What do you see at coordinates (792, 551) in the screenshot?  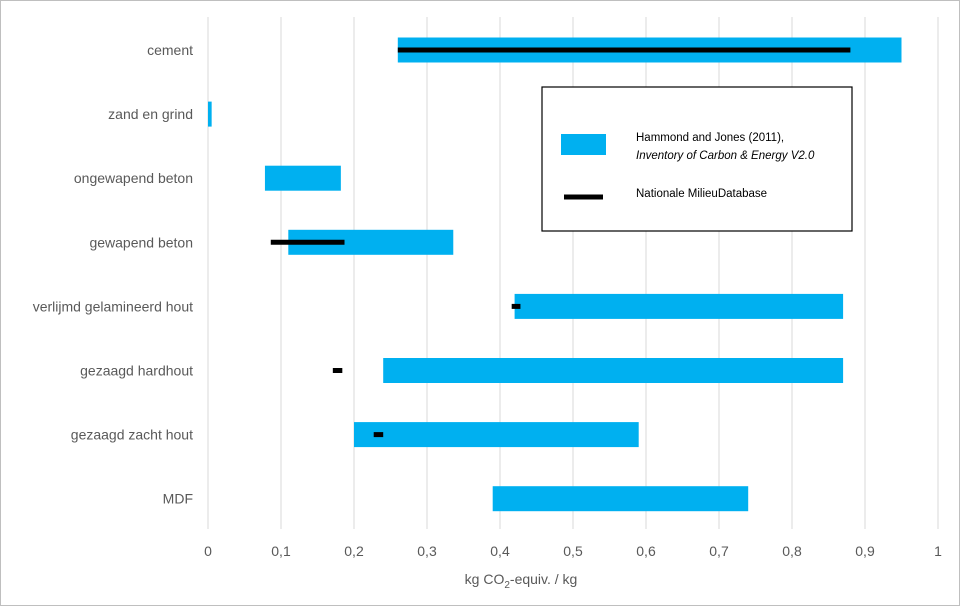 I see `x-tick-label: 0,8` at bounding box center [792, 551].